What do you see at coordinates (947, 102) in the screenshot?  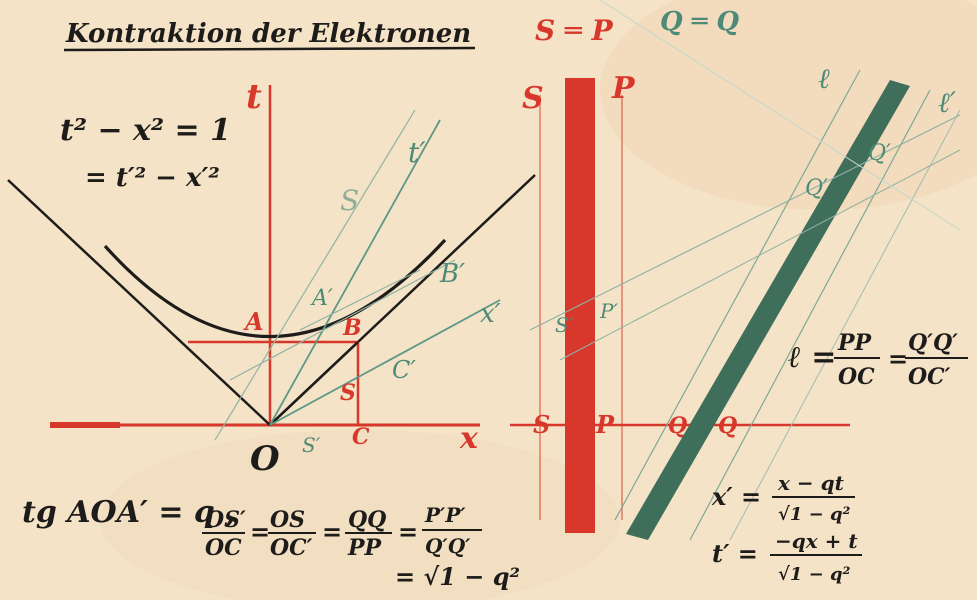 I see `l-label-2: ℓ′` at bounding box center [947, 102].